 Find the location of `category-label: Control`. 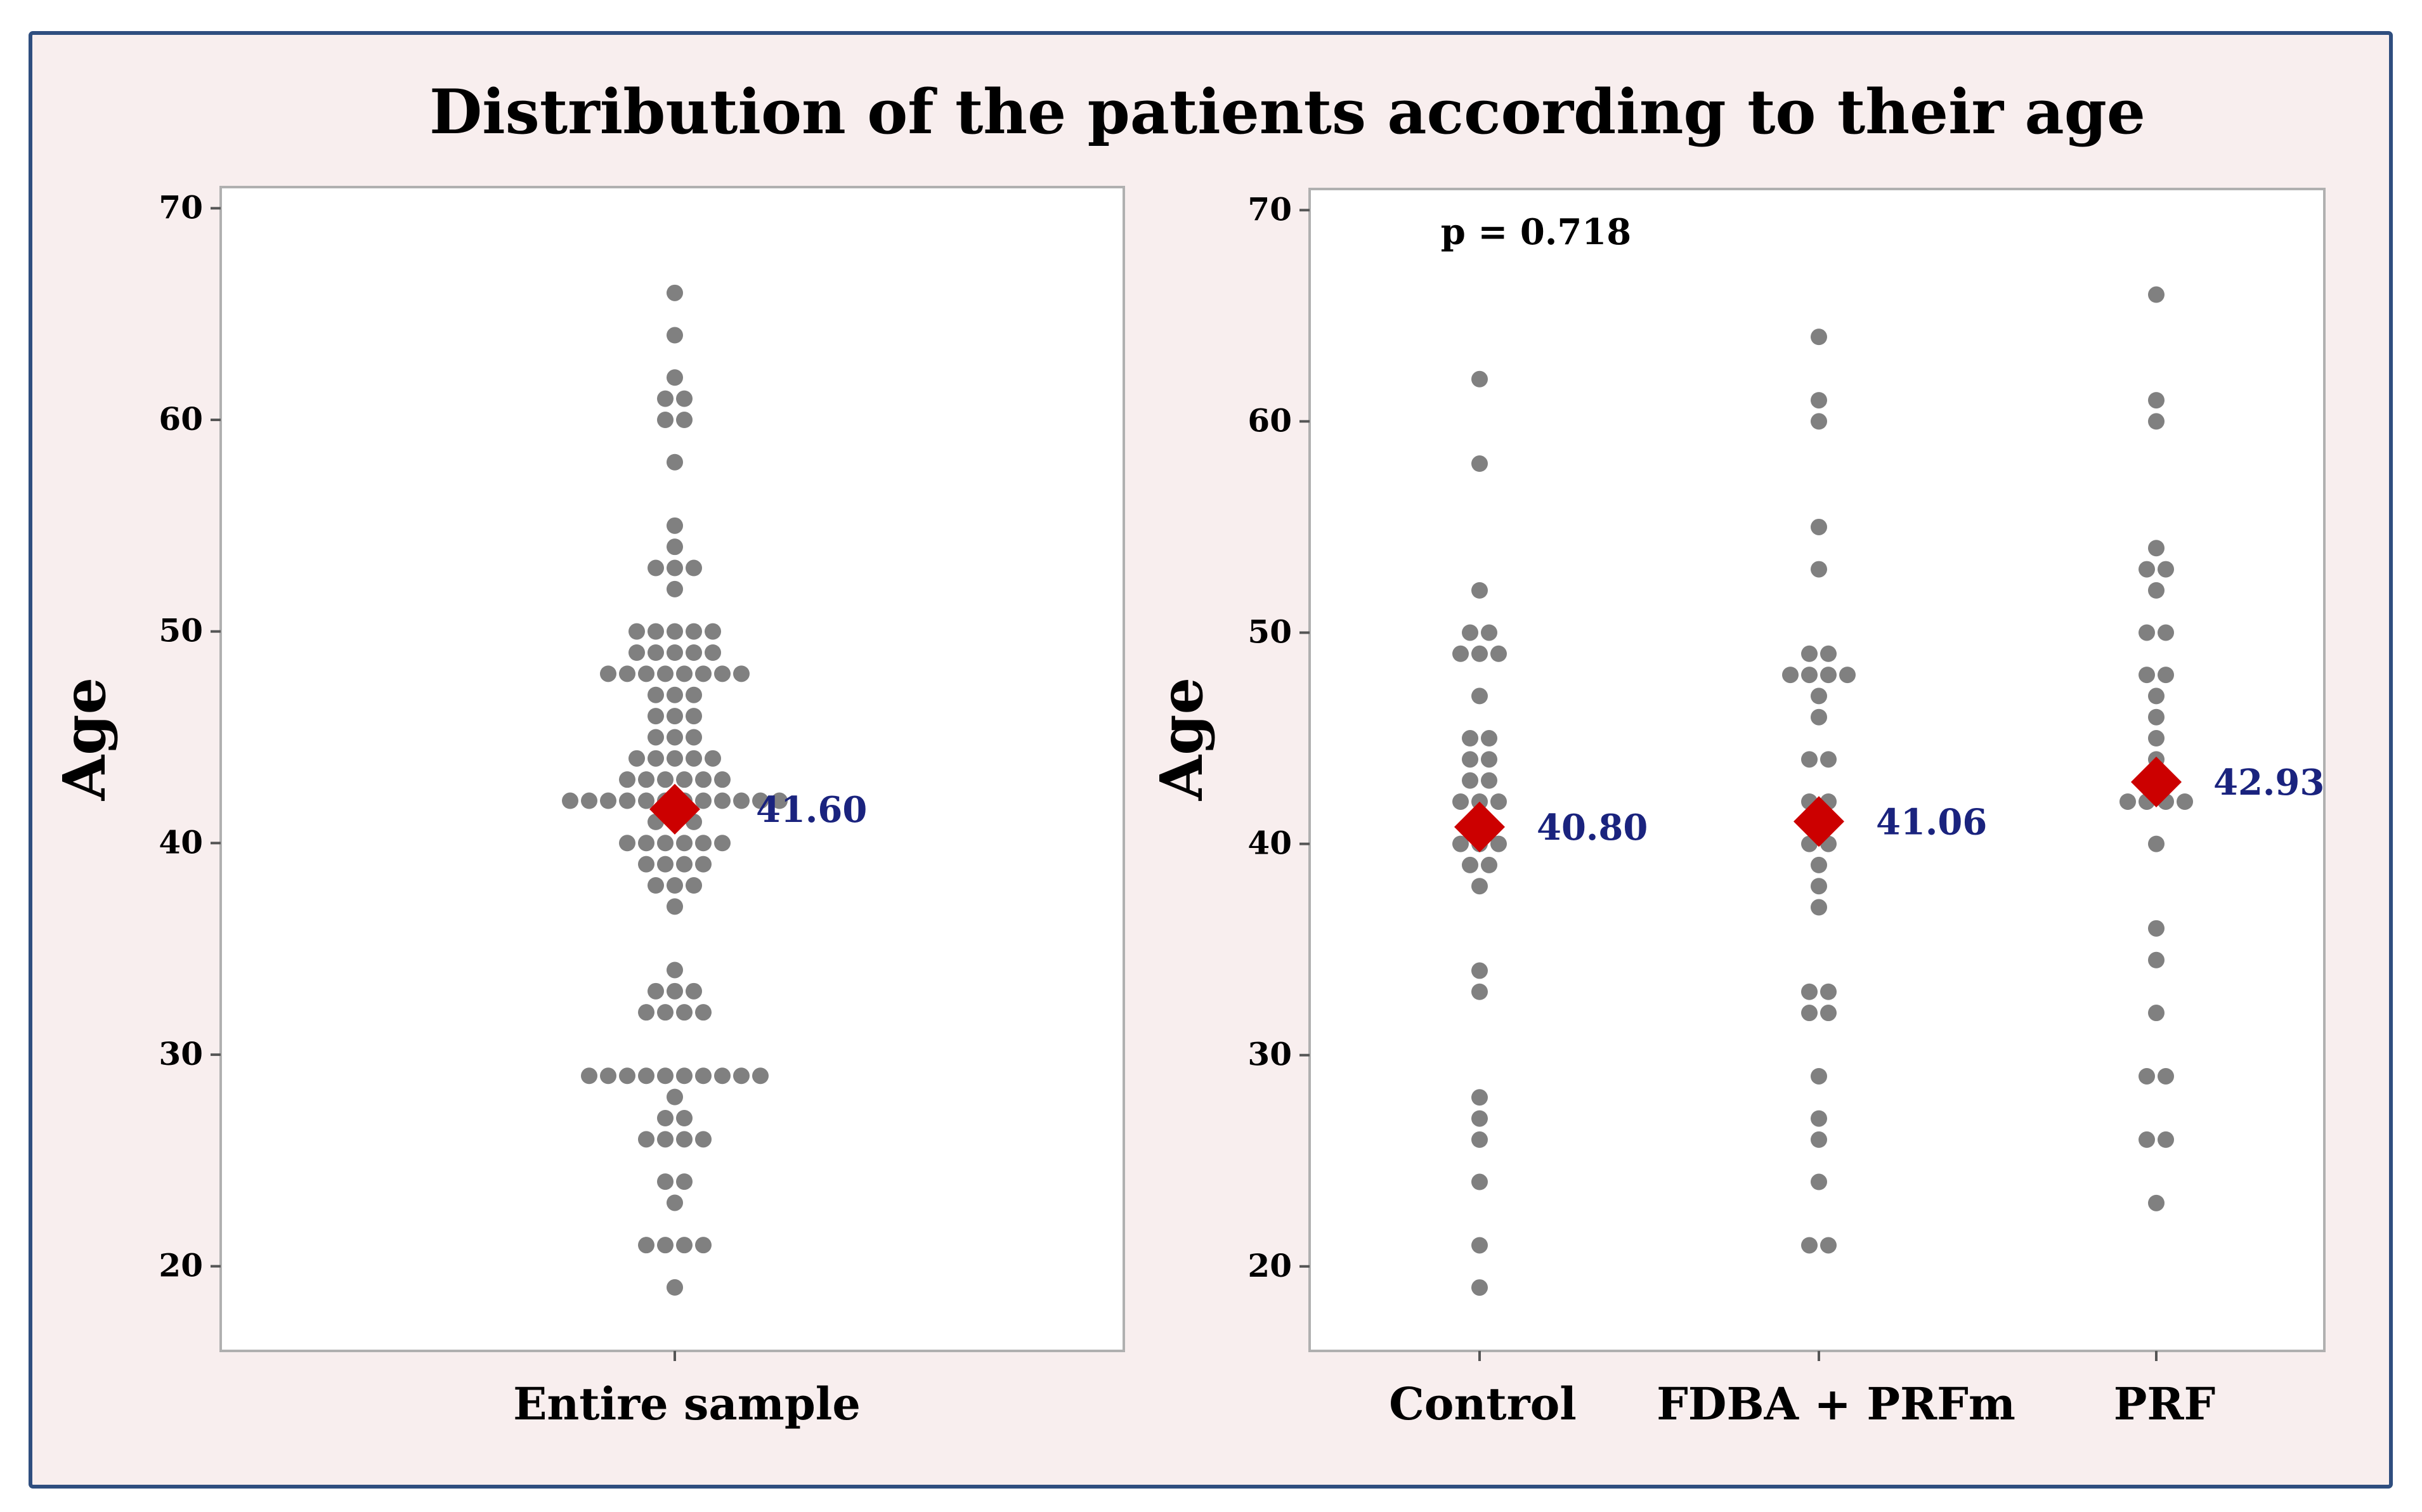

category-label: Control is located at coordinates (1483, 1404).